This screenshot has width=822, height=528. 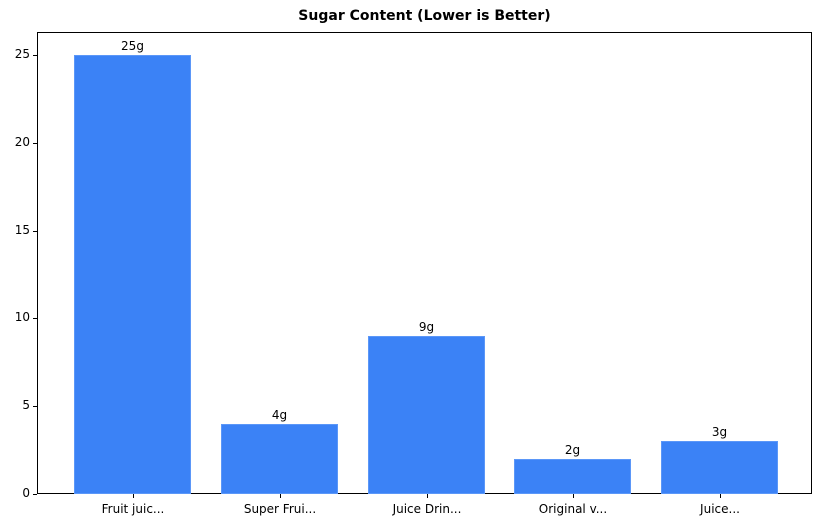 What do you see at coordinates (22, 54) in the screenshot?
I see `y-tick-label: 25` at bounding box center [22, 54].